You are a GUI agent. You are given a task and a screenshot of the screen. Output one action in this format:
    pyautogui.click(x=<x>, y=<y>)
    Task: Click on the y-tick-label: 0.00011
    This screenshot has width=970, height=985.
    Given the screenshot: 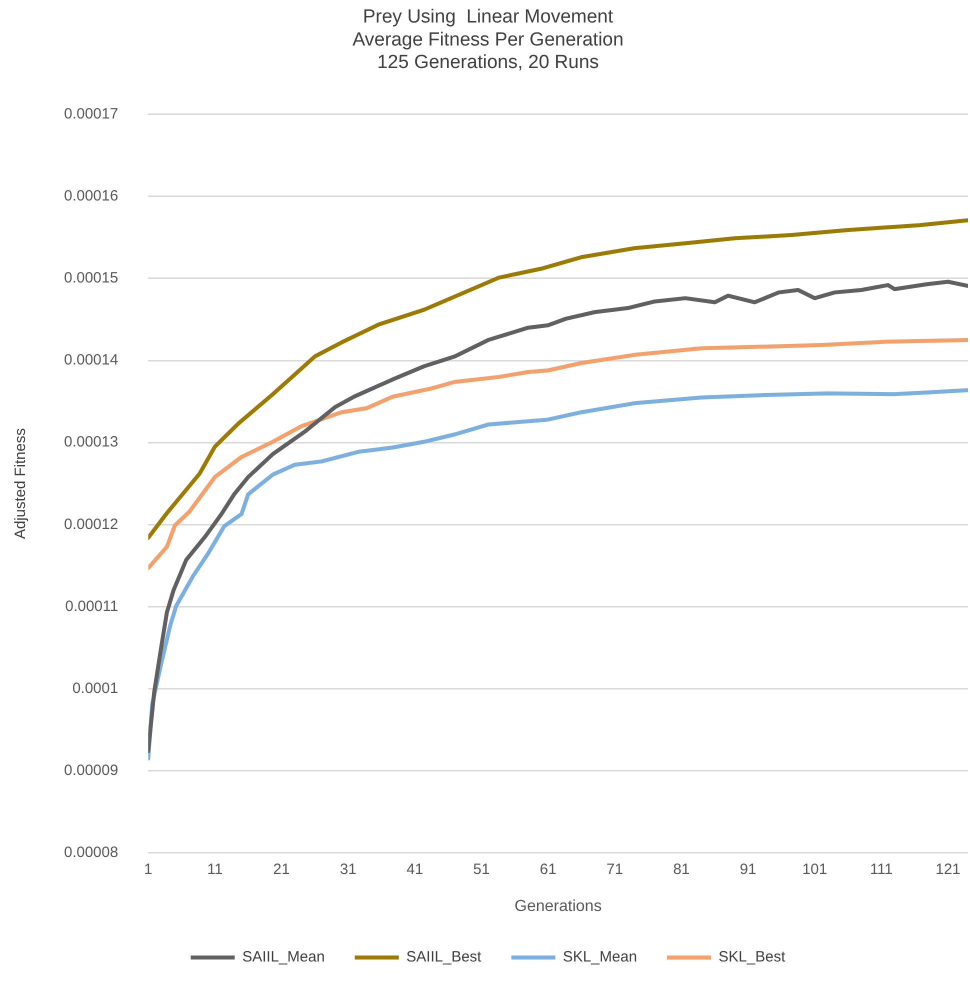 What is the action you would take?
    pyautogui.click(x=91, y=606)
    